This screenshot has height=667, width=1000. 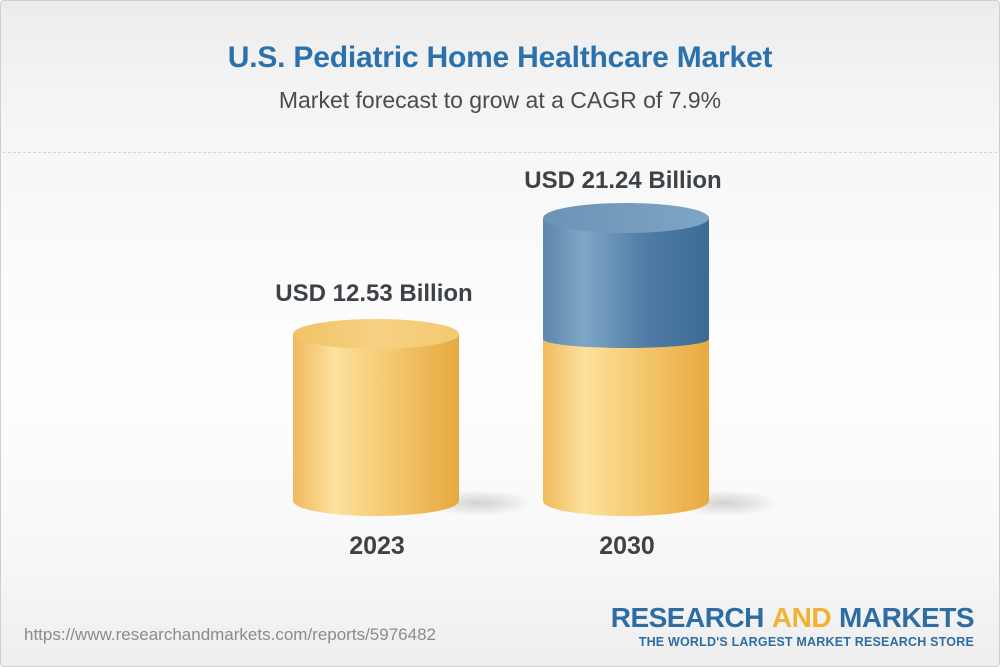 I want to click on value-label-2030: USD 21.24 Billion, so click(x=623, y=180).